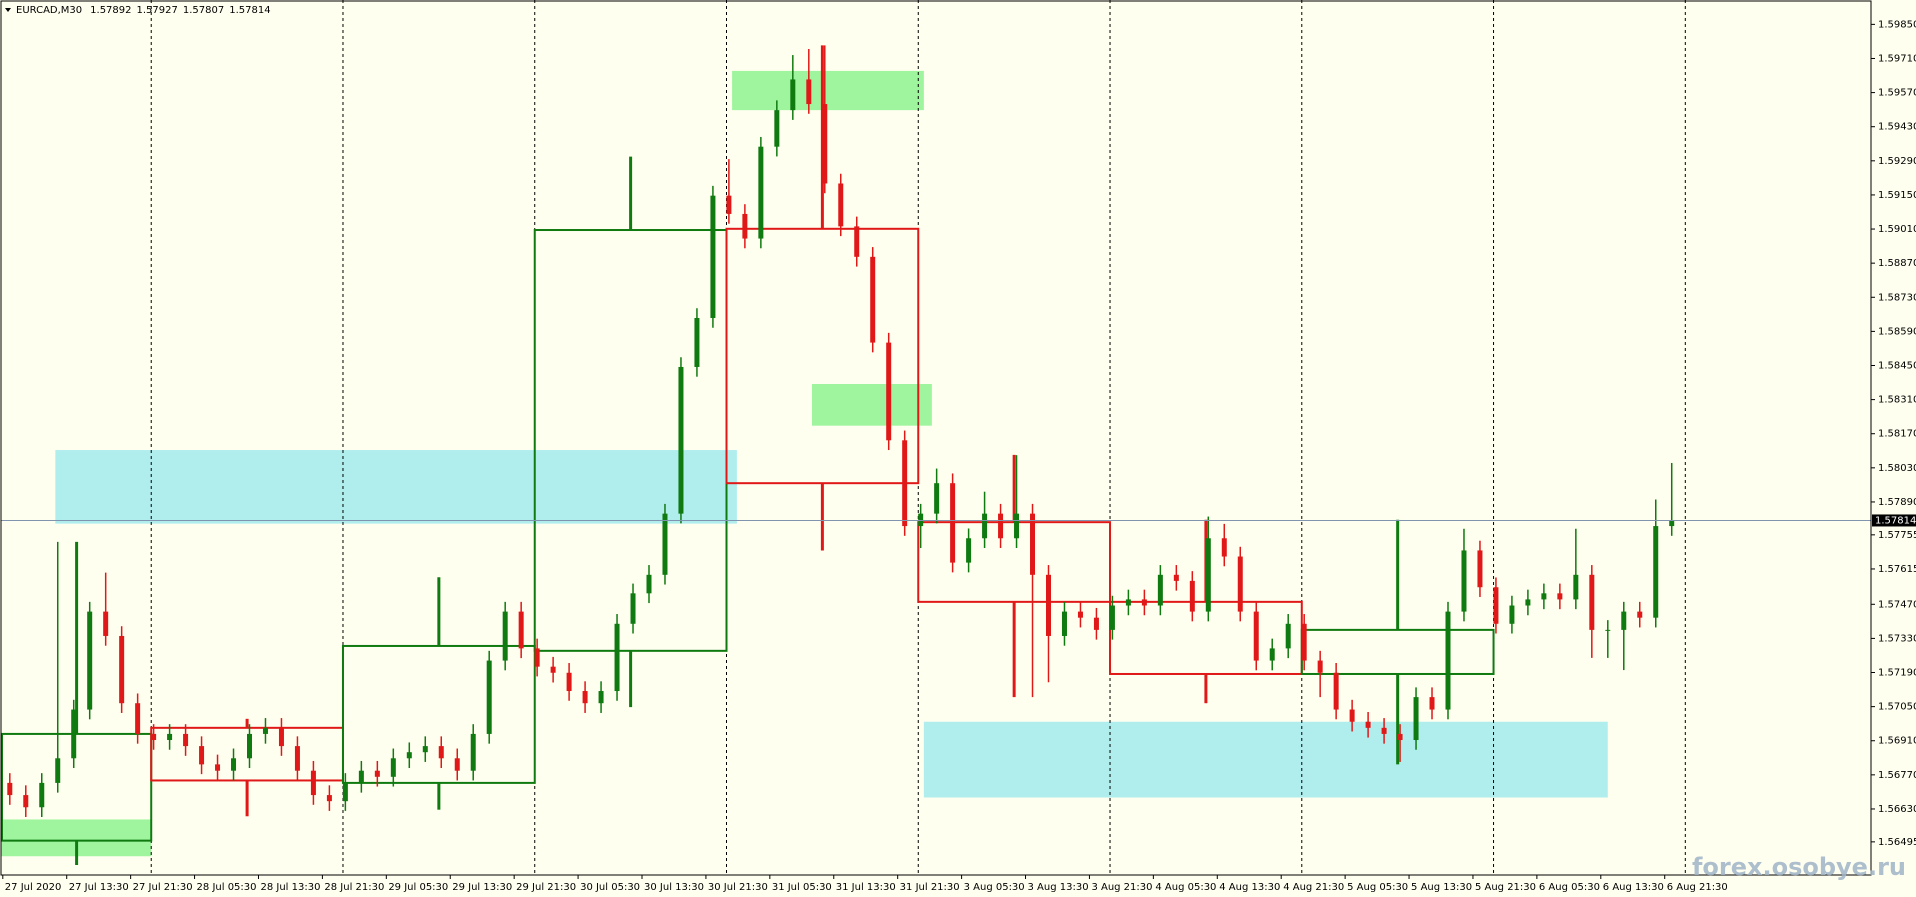 This screenshot has width=1916, height=897. I want to click on x-tick-label: 30 Jul 13:30, so click(674, 887).